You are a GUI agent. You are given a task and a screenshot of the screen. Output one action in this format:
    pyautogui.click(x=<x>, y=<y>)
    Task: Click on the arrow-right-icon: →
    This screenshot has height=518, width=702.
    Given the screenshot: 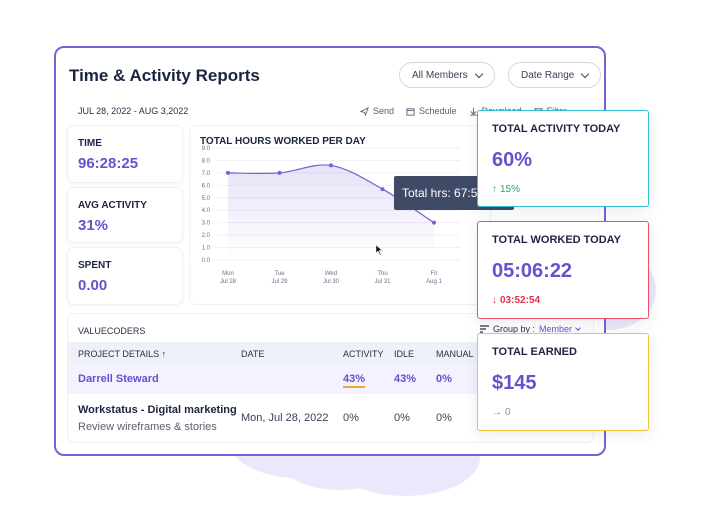 What is the action you would take?
    pyautogui.click(x=497, y=412)
    